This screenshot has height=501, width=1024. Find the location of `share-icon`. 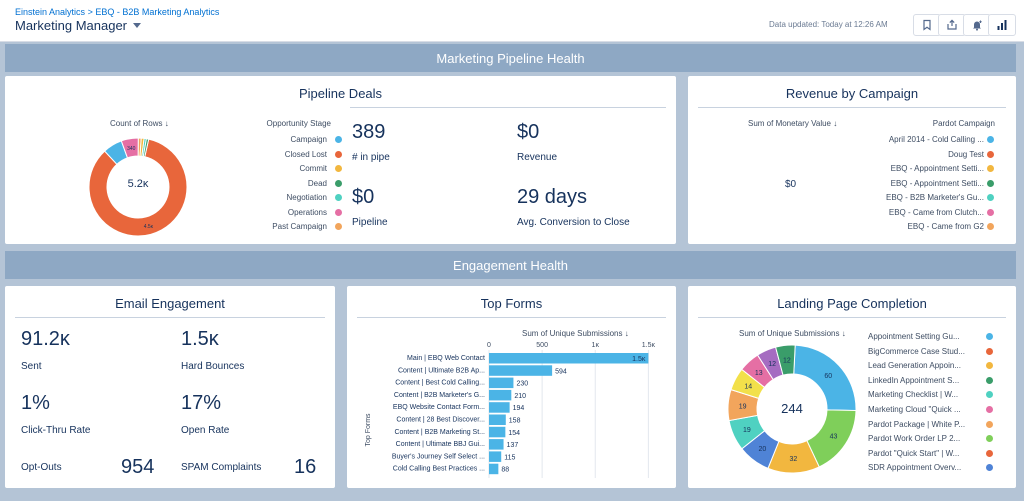

share-icon is located at coordinates (952, 24).